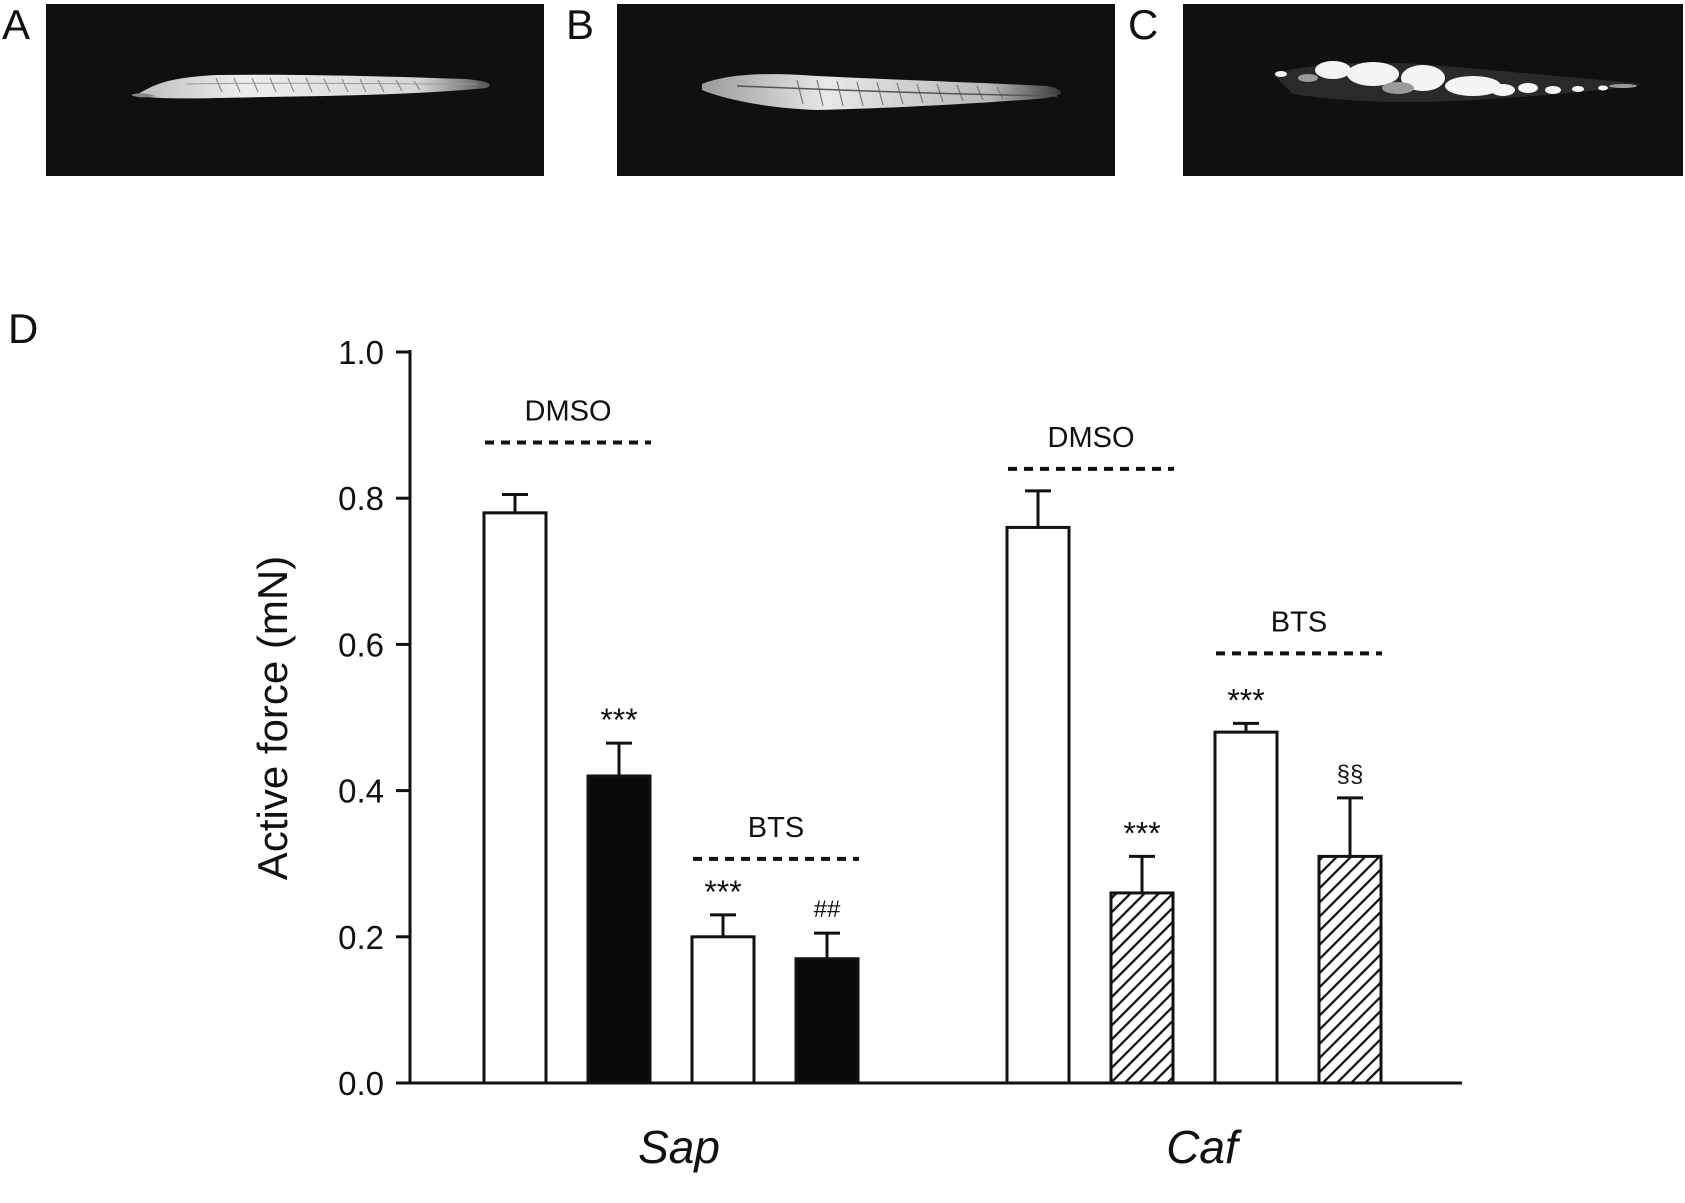 The height and width of the screenshot is (1203, 1685). What do you see at coordinates (361, 498) in the screenshot?
I see `y-tick-label: 0.8` at bounding box center [361, 498].